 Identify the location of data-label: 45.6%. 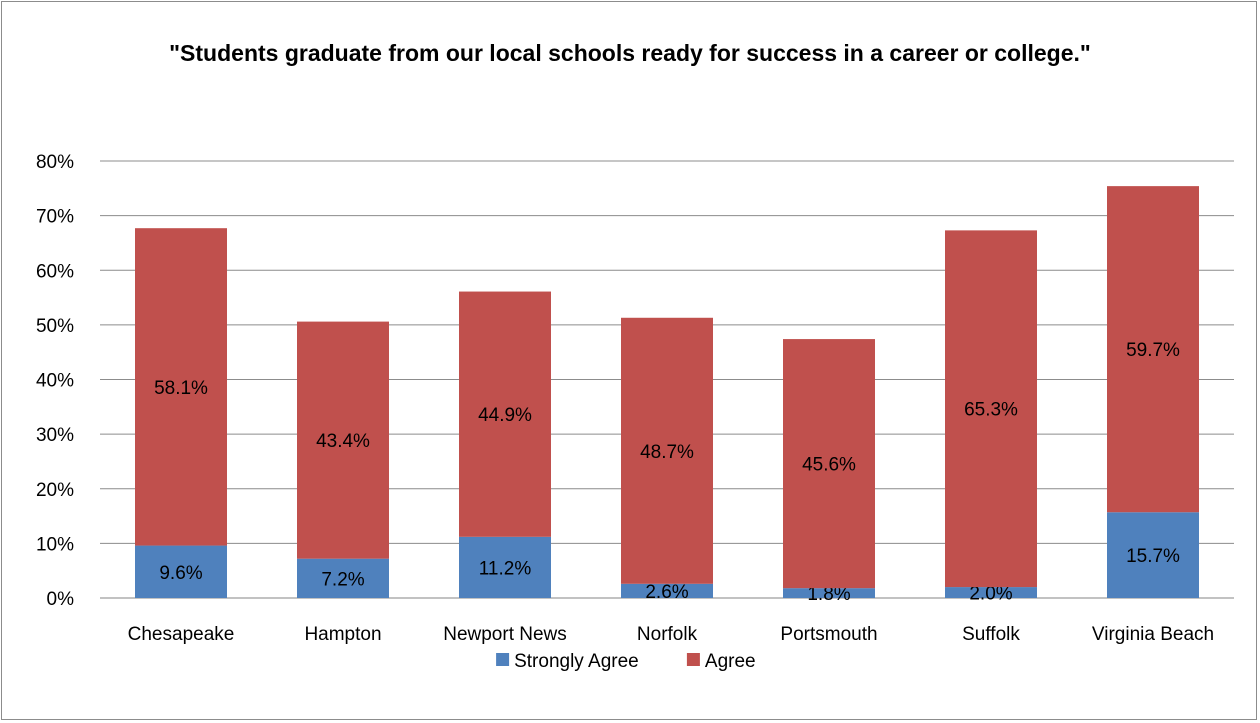
(829, 465).